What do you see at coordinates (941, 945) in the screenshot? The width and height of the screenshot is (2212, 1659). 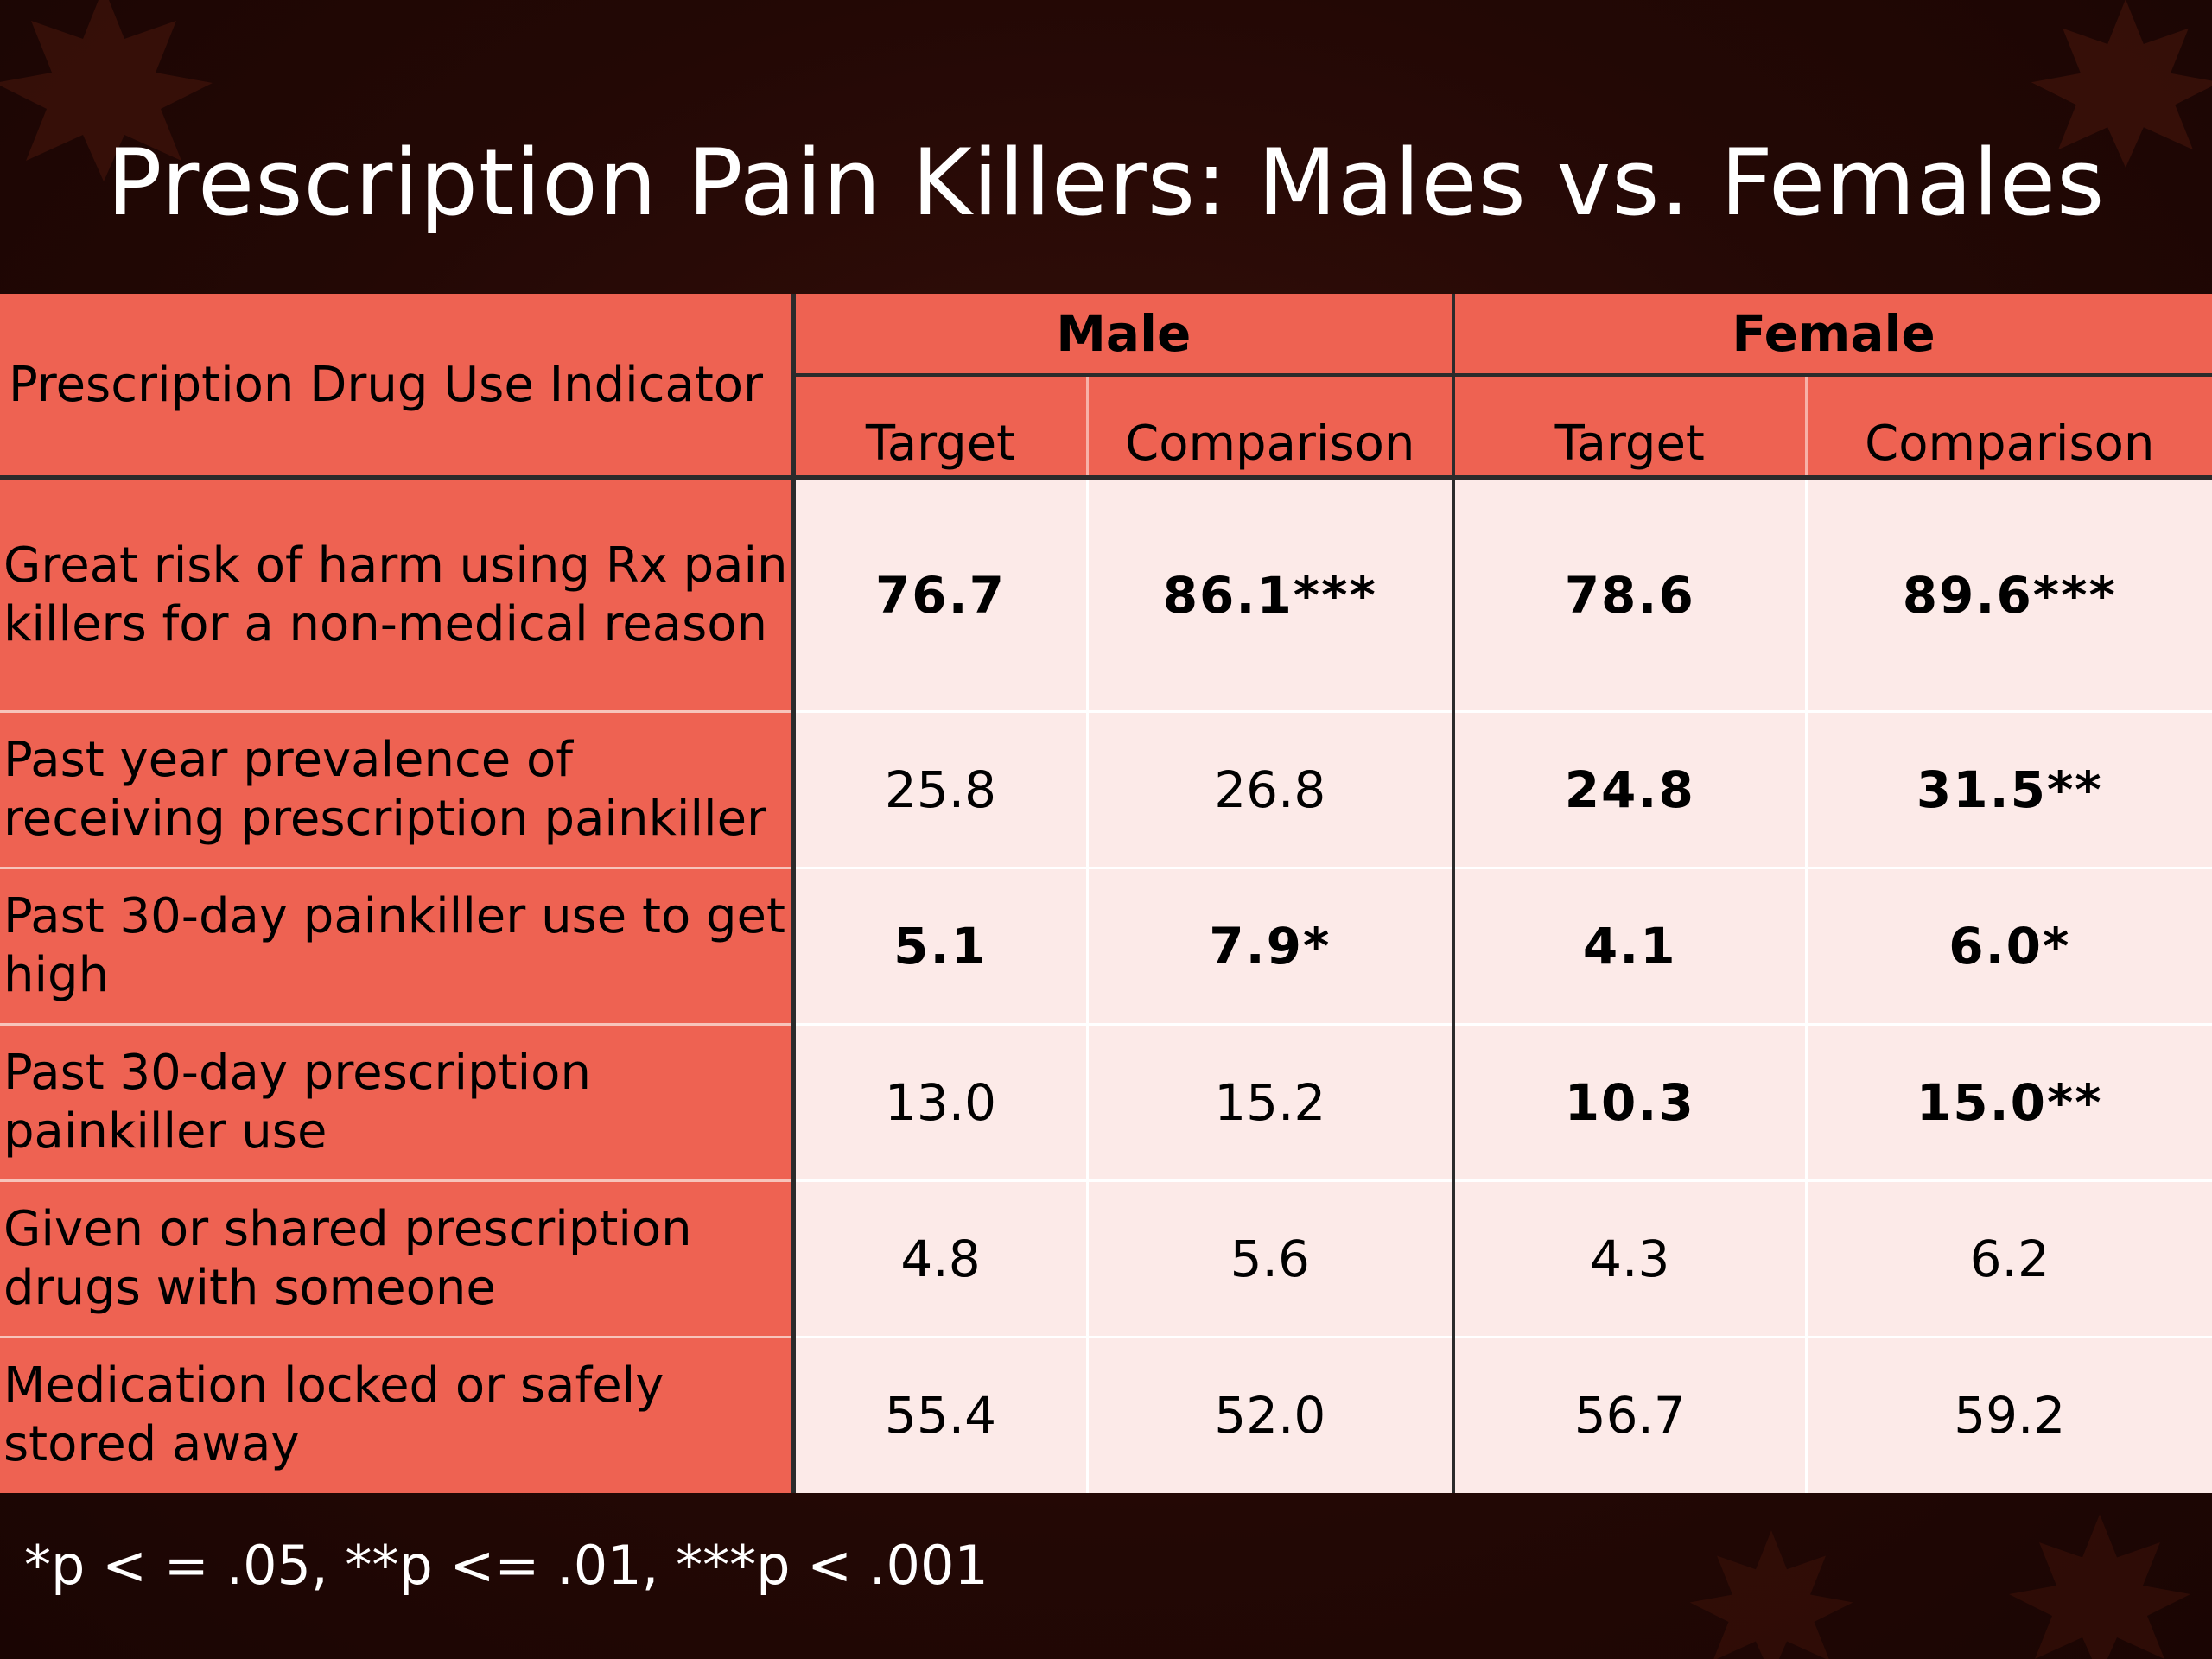 I see `value-male-target: 5.1` at bounding box center [941, 945].